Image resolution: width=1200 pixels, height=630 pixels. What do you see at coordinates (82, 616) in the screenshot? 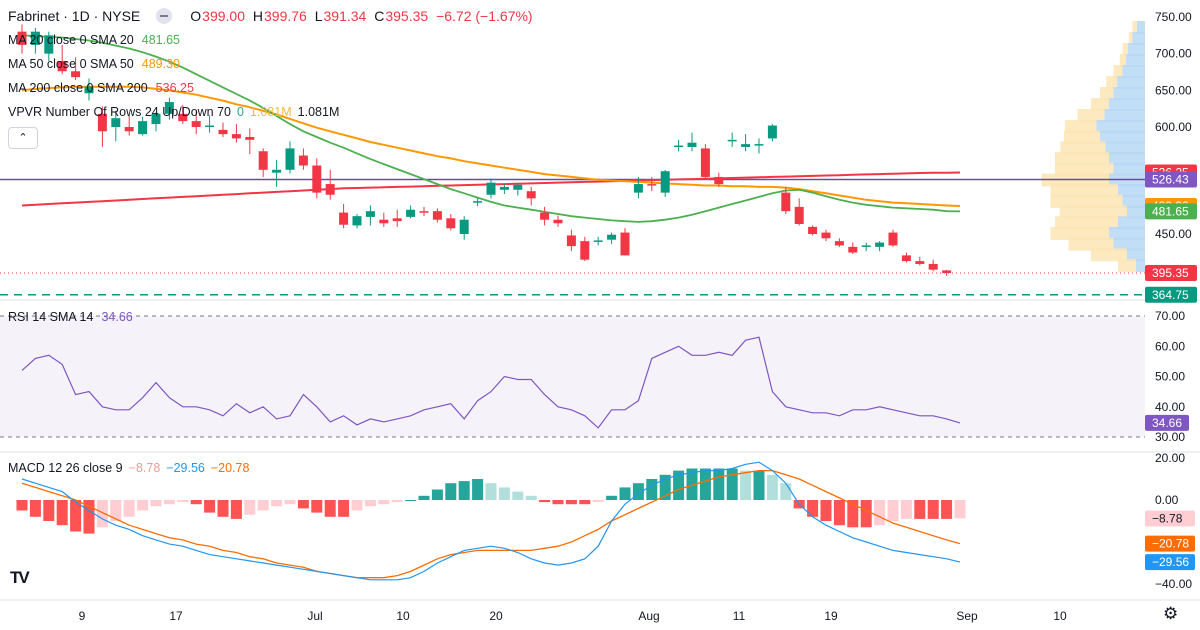
I see `time-tick-label: 9` at bounding box center [82, 616].